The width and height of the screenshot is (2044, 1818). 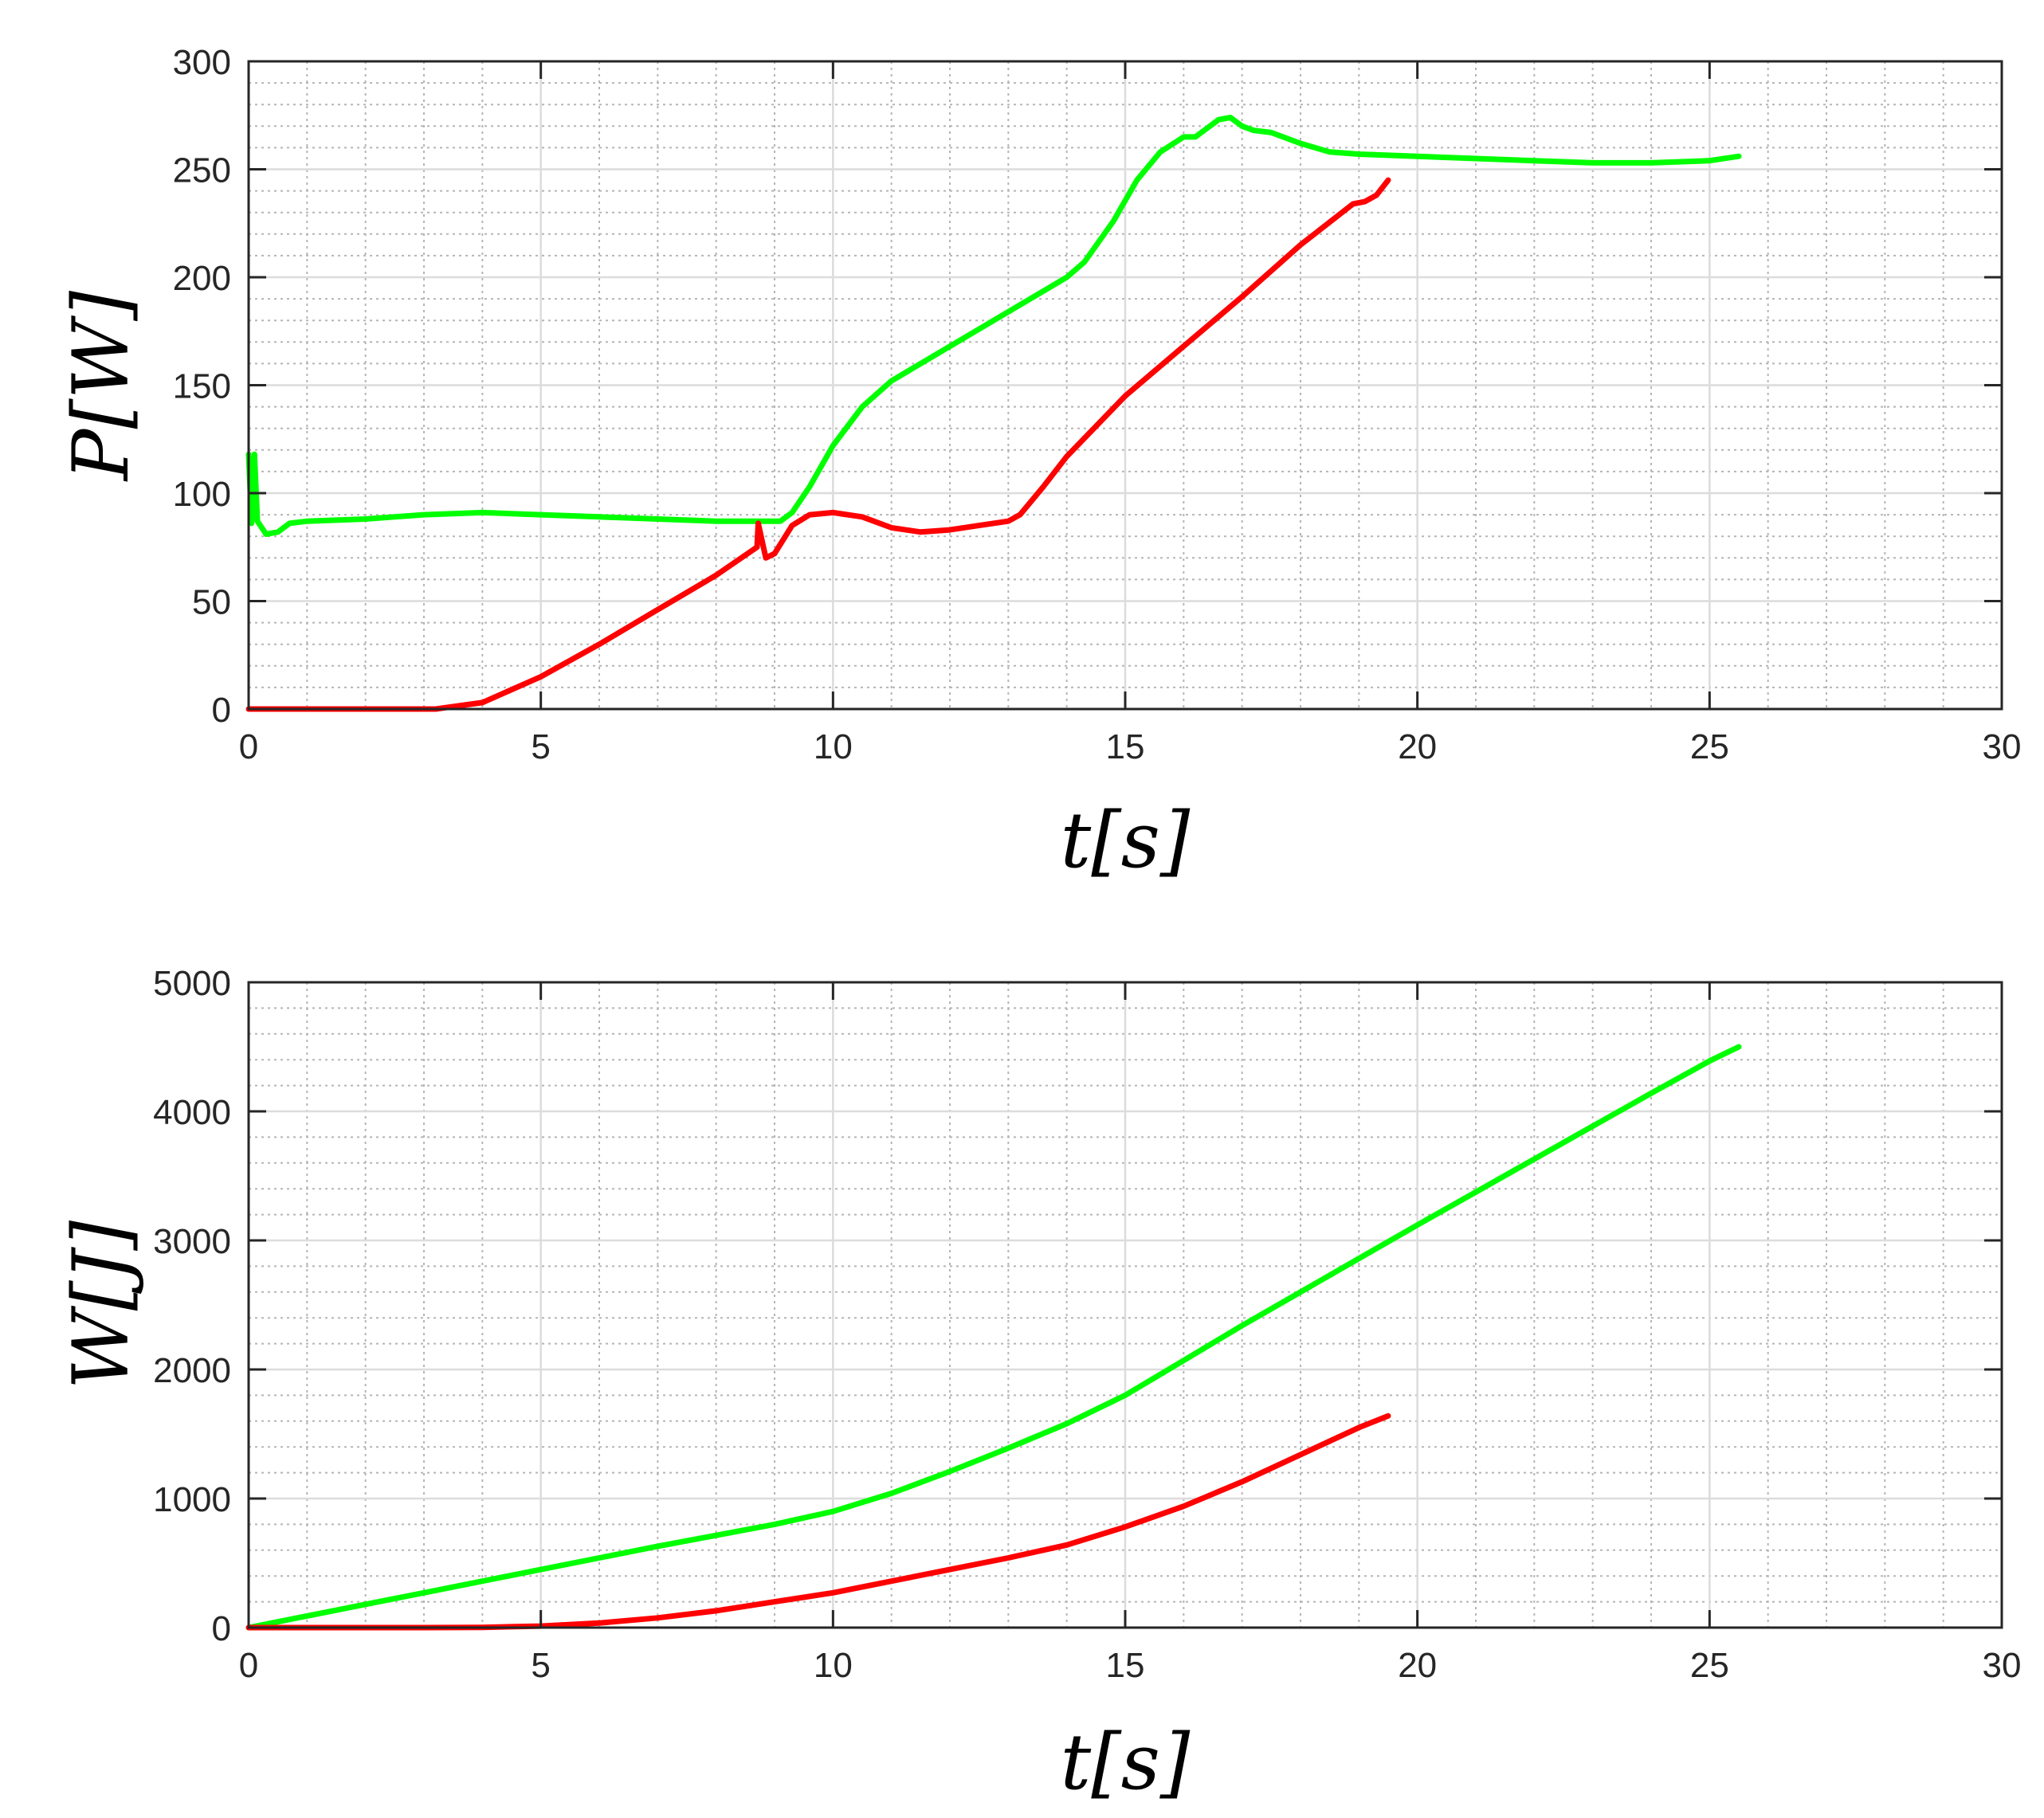 I want to click on power-x-tick-labels: 0 5 10 15 20 25 30, so click(x=1130, y=746).